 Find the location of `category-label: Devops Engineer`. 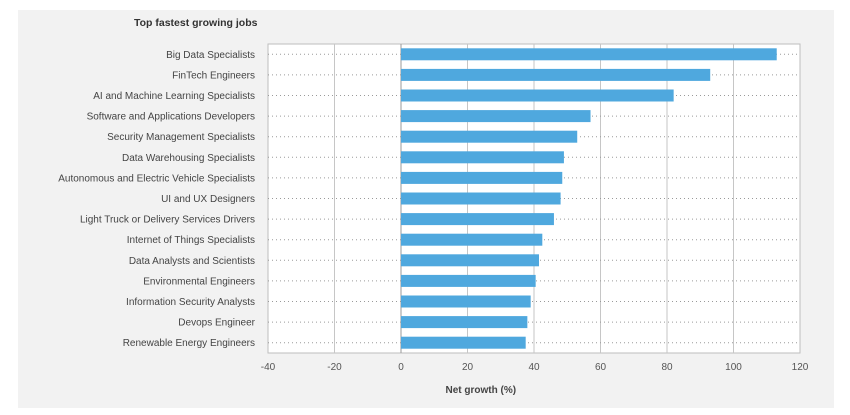

category-label: Devops Engineer is located at coordinates (216, 323).